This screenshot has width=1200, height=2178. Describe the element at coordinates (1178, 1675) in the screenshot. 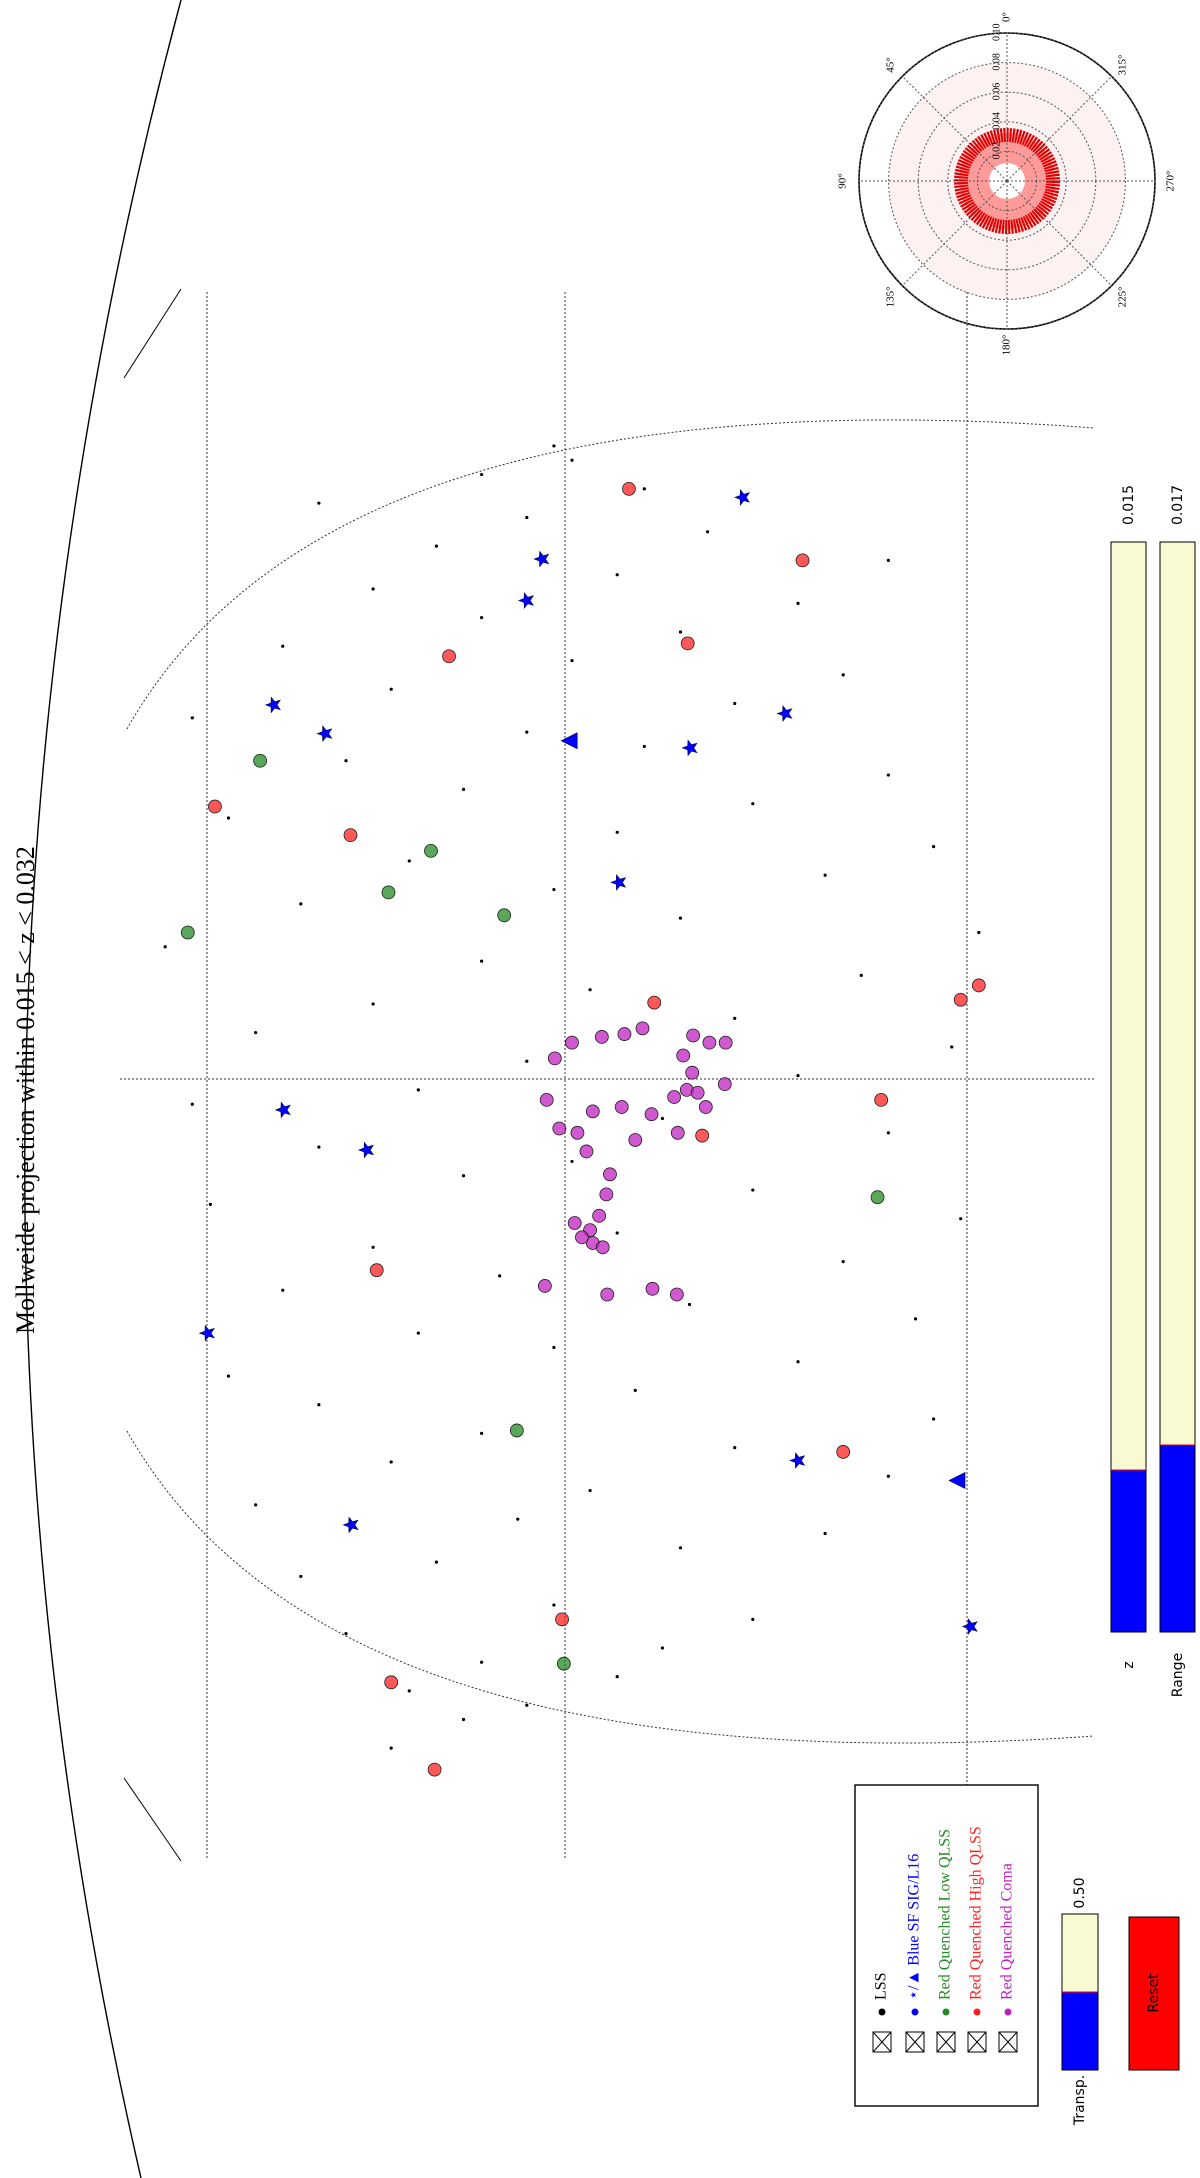

I see `slider-label: Range` at that location.